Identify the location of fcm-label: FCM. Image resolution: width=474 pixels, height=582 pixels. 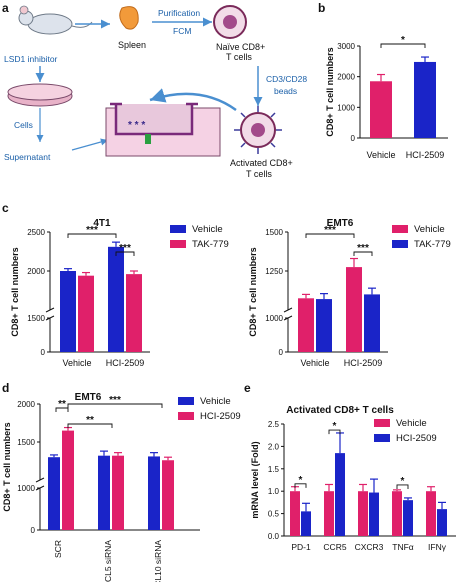
(182, 31).